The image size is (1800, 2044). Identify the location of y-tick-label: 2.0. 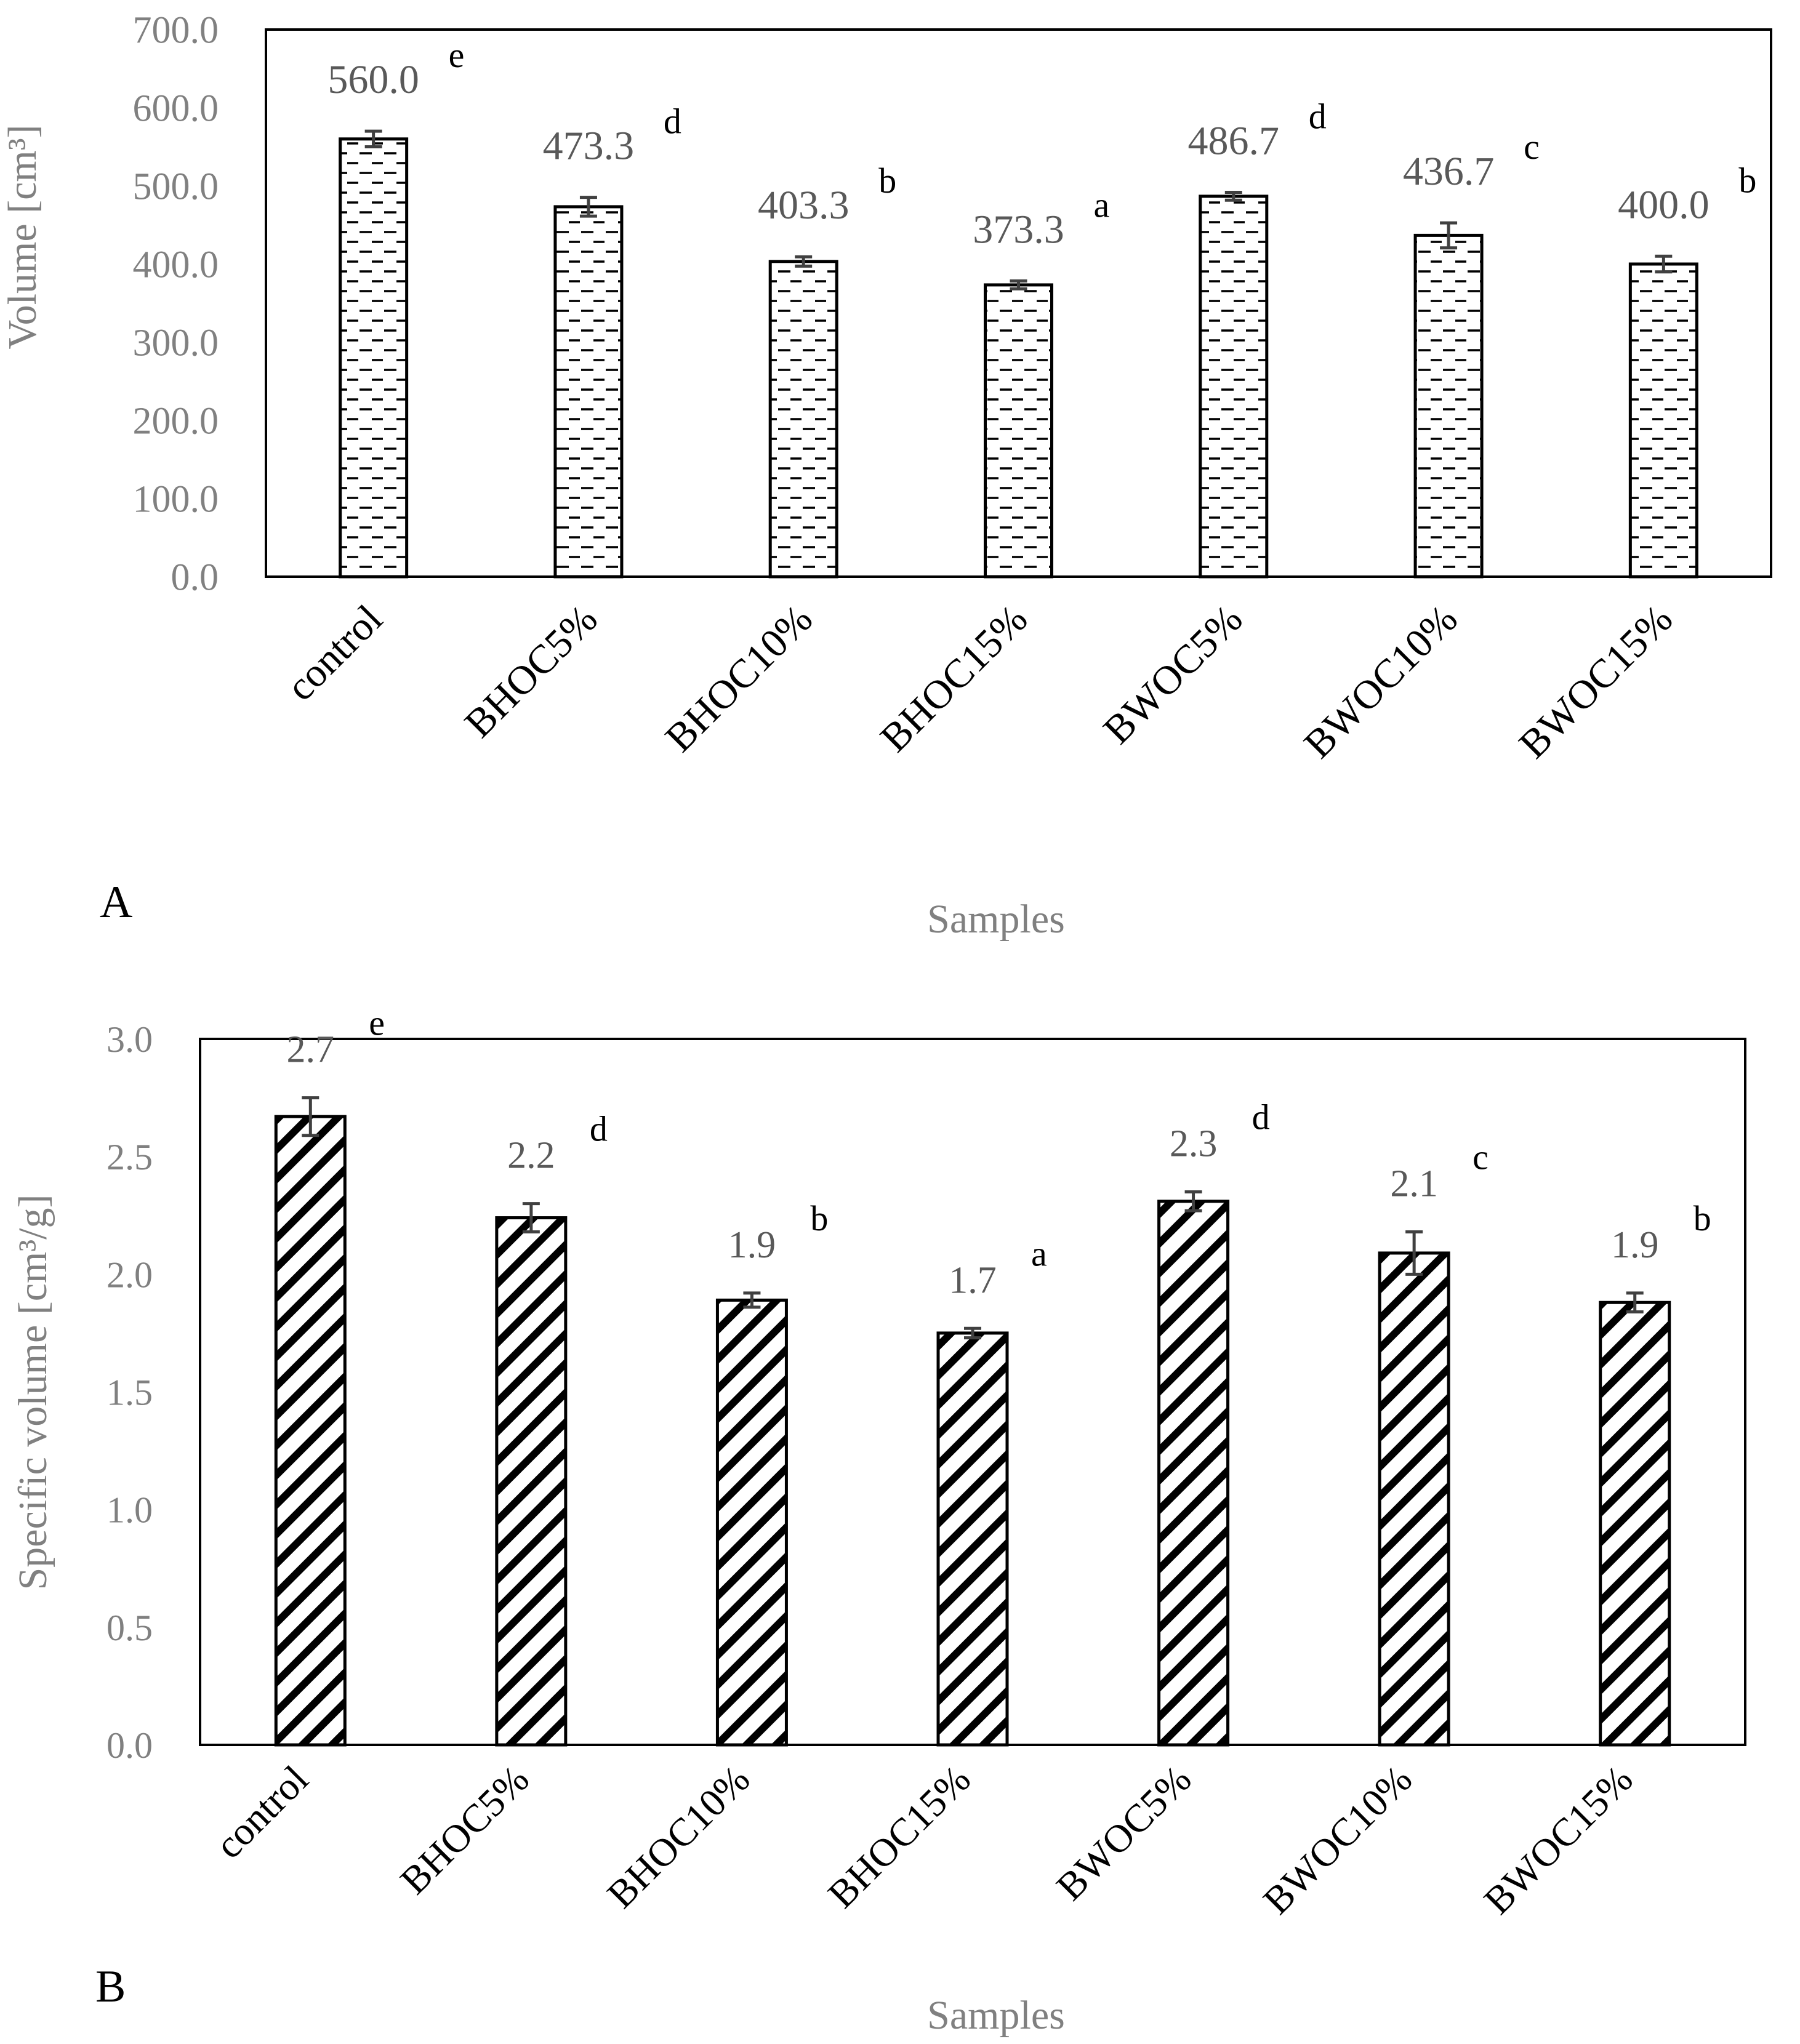
(129, 1274).